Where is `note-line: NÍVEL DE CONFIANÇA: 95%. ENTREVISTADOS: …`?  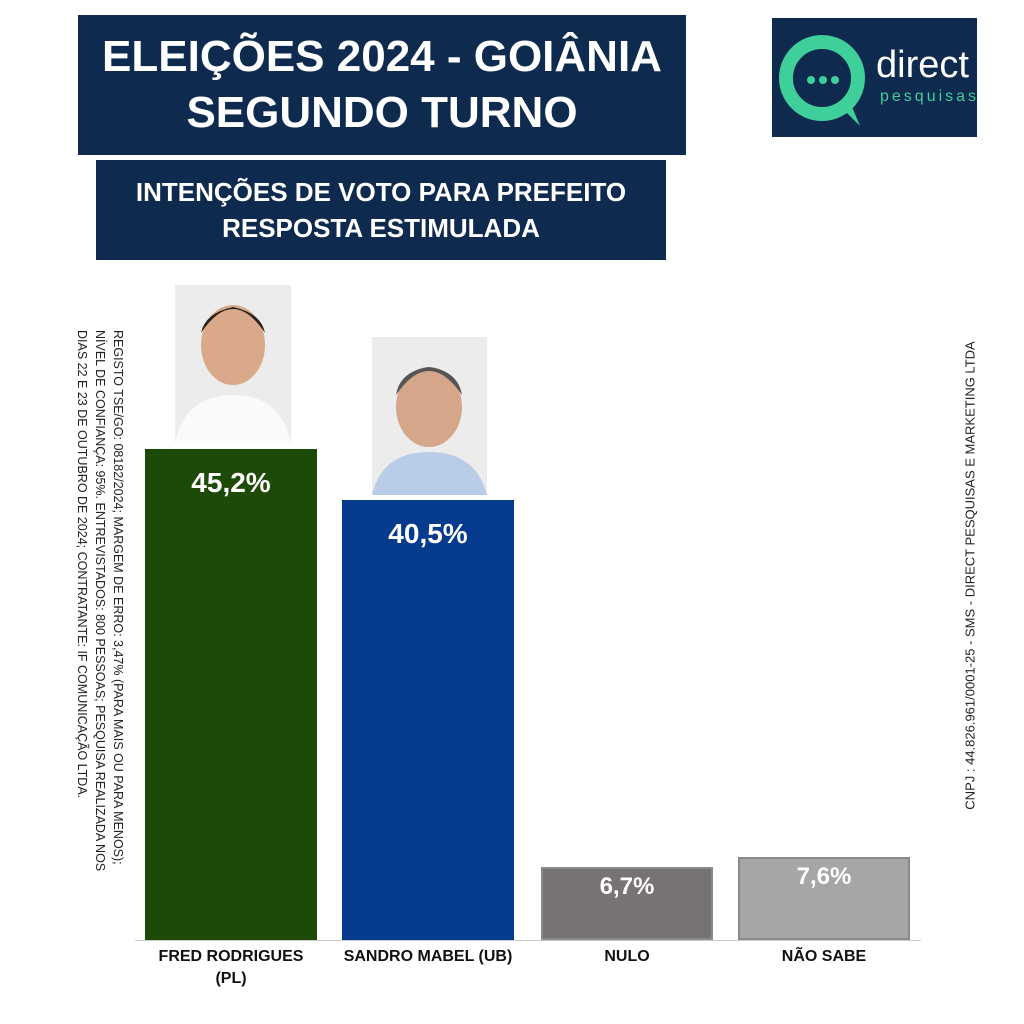
note-line: NÍVEL DE CONFIANÇA: 95%. ENTREVISTADOS: … is located at coordinates (100, 601).